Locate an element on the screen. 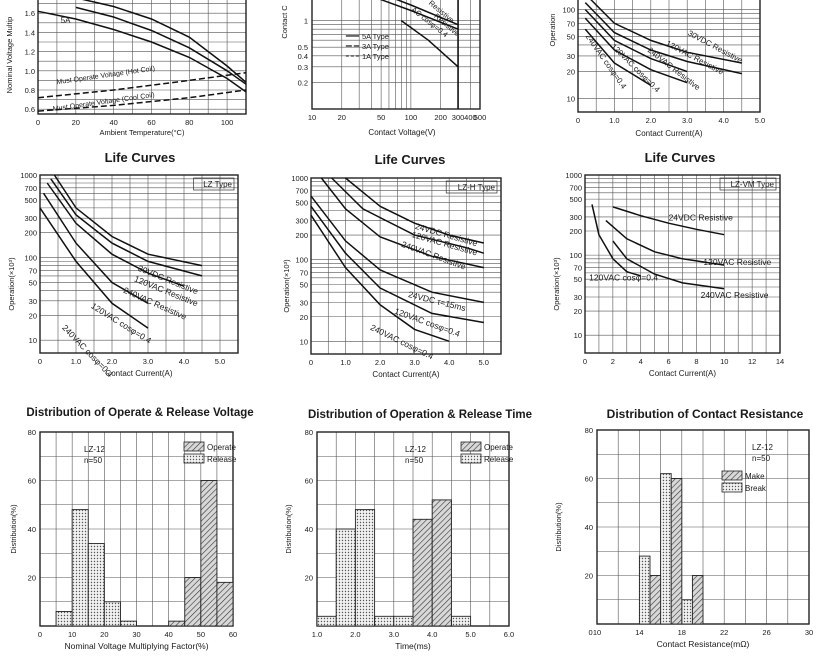 The width and height of the screenshot is (820, 666). y-tick-label: 40 is located at coordinates (309, 529).